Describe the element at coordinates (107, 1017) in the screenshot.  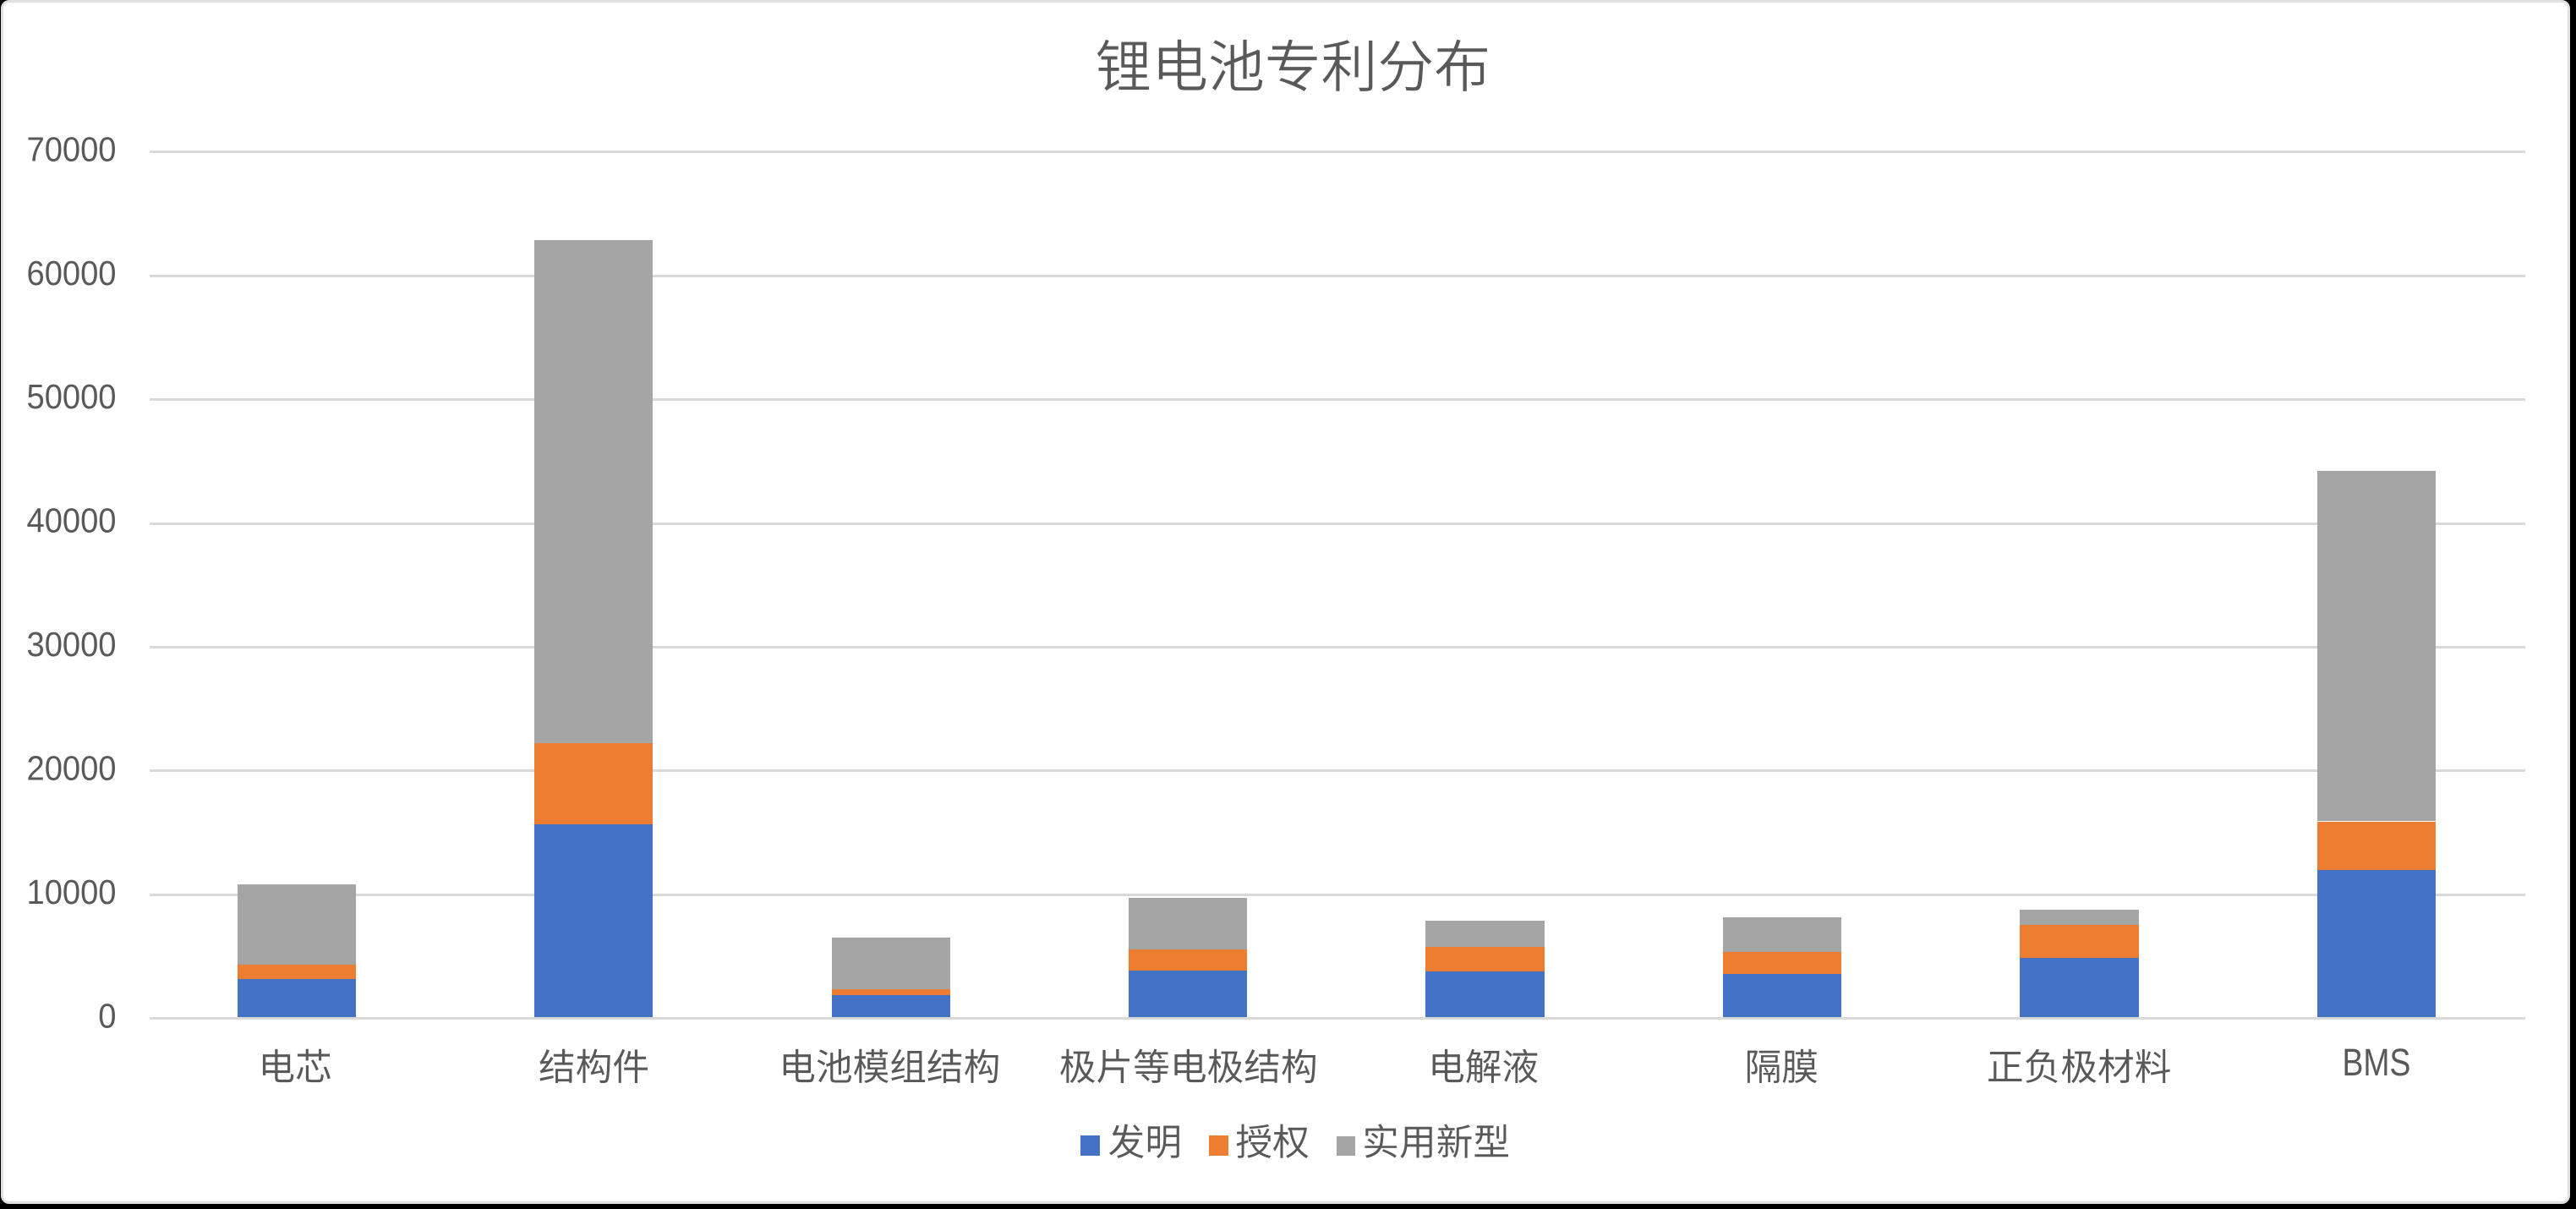
I see `svg-text: 0` at that location.